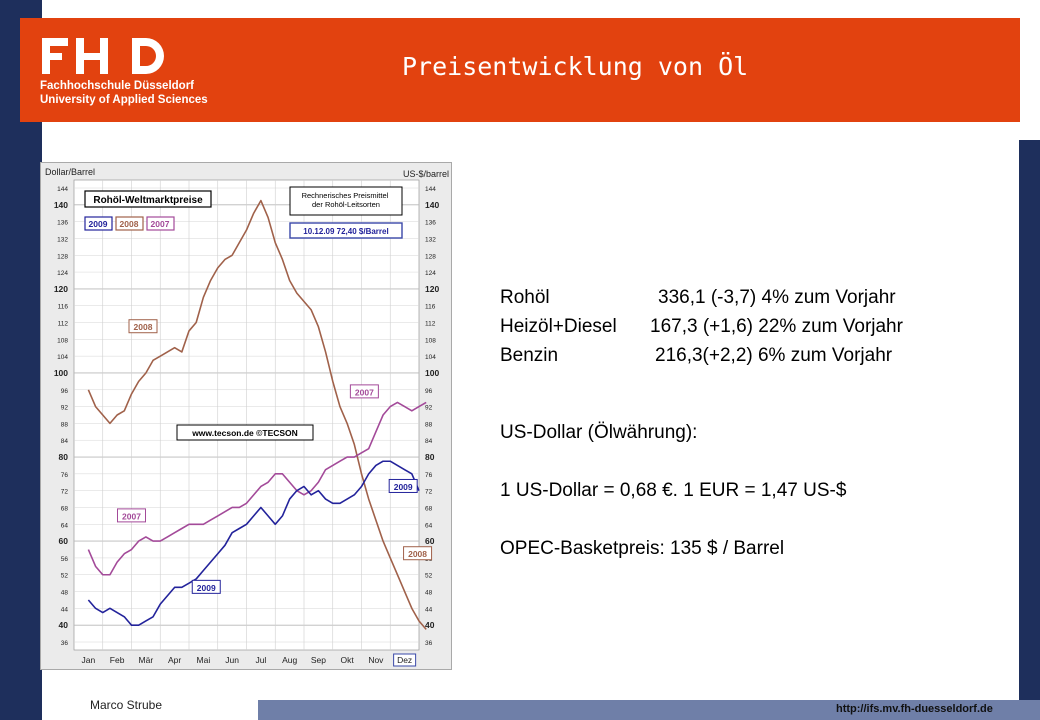  What do you see at coordinates (430, 541) in the screenshot?
I see `y-tick-label-right: 60` at bounding box center [430, 541].